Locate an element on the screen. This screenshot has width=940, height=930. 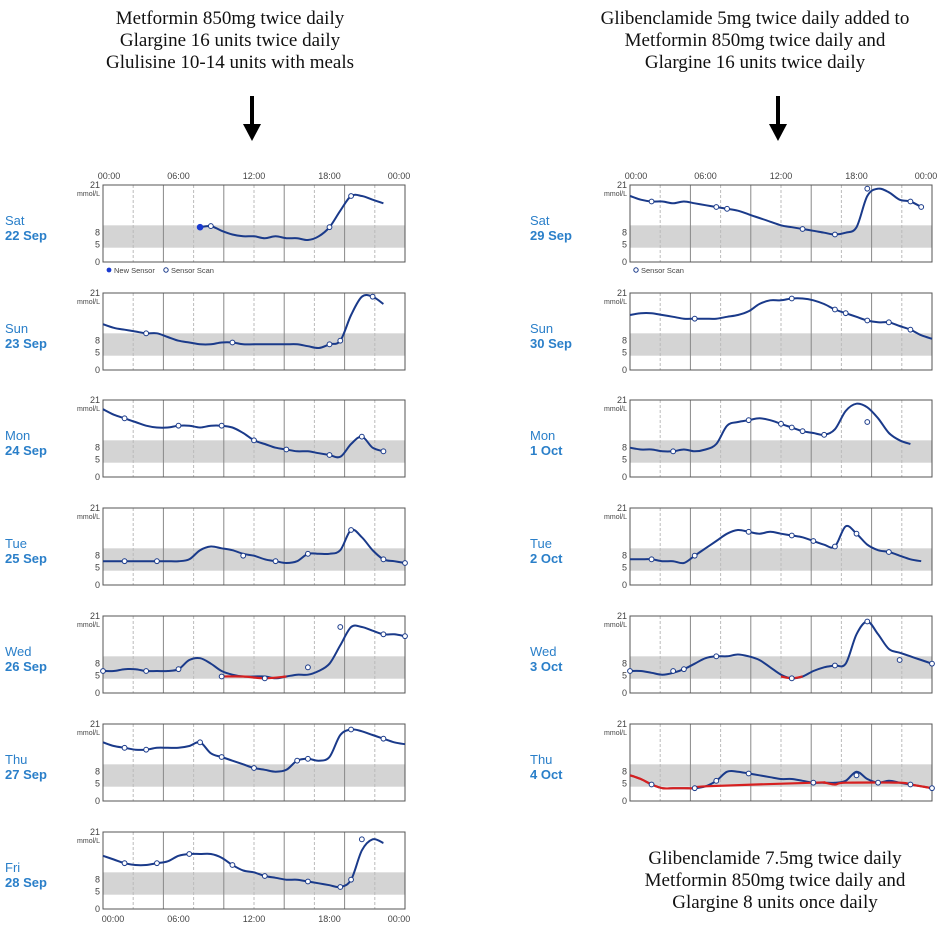
note-line: Glargine 8 units once daily is located at coordinates (775, 902).